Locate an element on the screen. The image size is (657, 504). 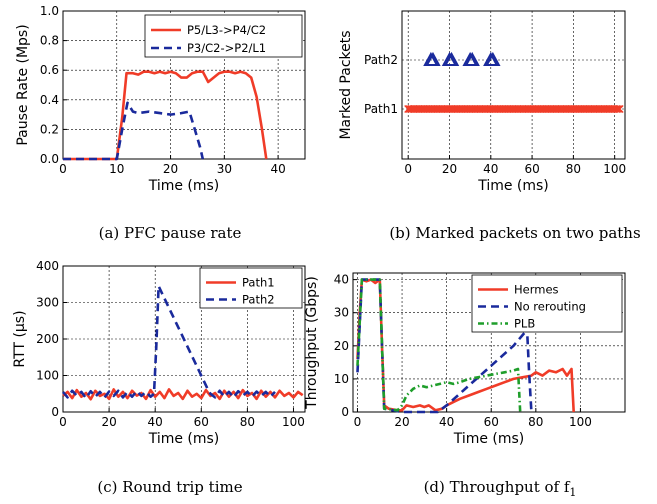
y-tick-label: 100 is located at coordinates (47, 376).